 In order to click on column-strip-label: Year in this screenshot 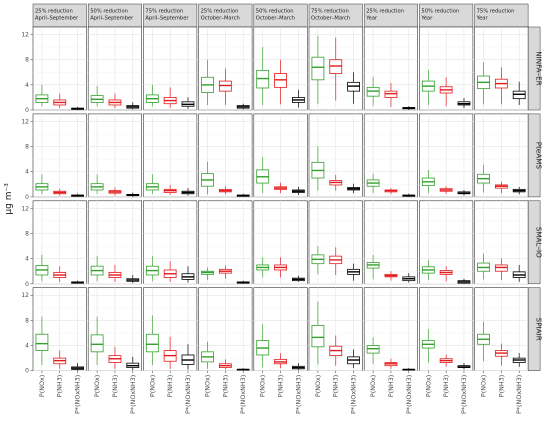, I will do `click(482, 19)`.